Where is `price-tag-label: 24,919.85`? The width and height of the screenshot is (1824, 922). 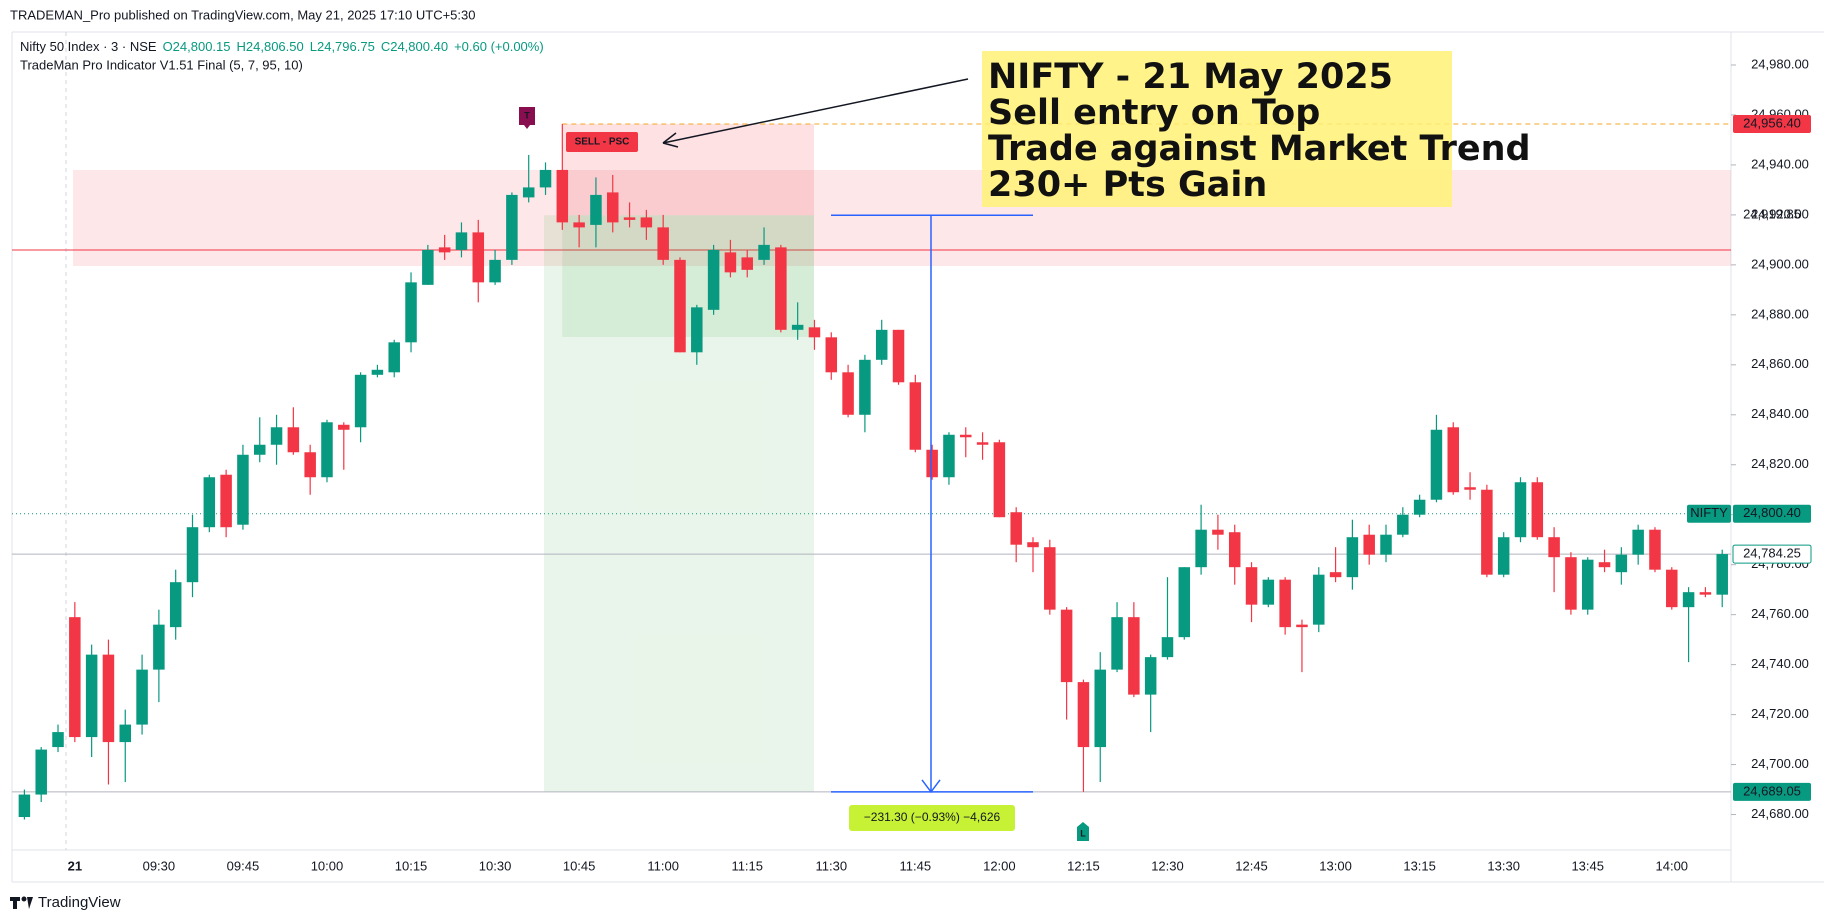 price-tag-label: 24,919.85 is located at coordinates (1772, 214).